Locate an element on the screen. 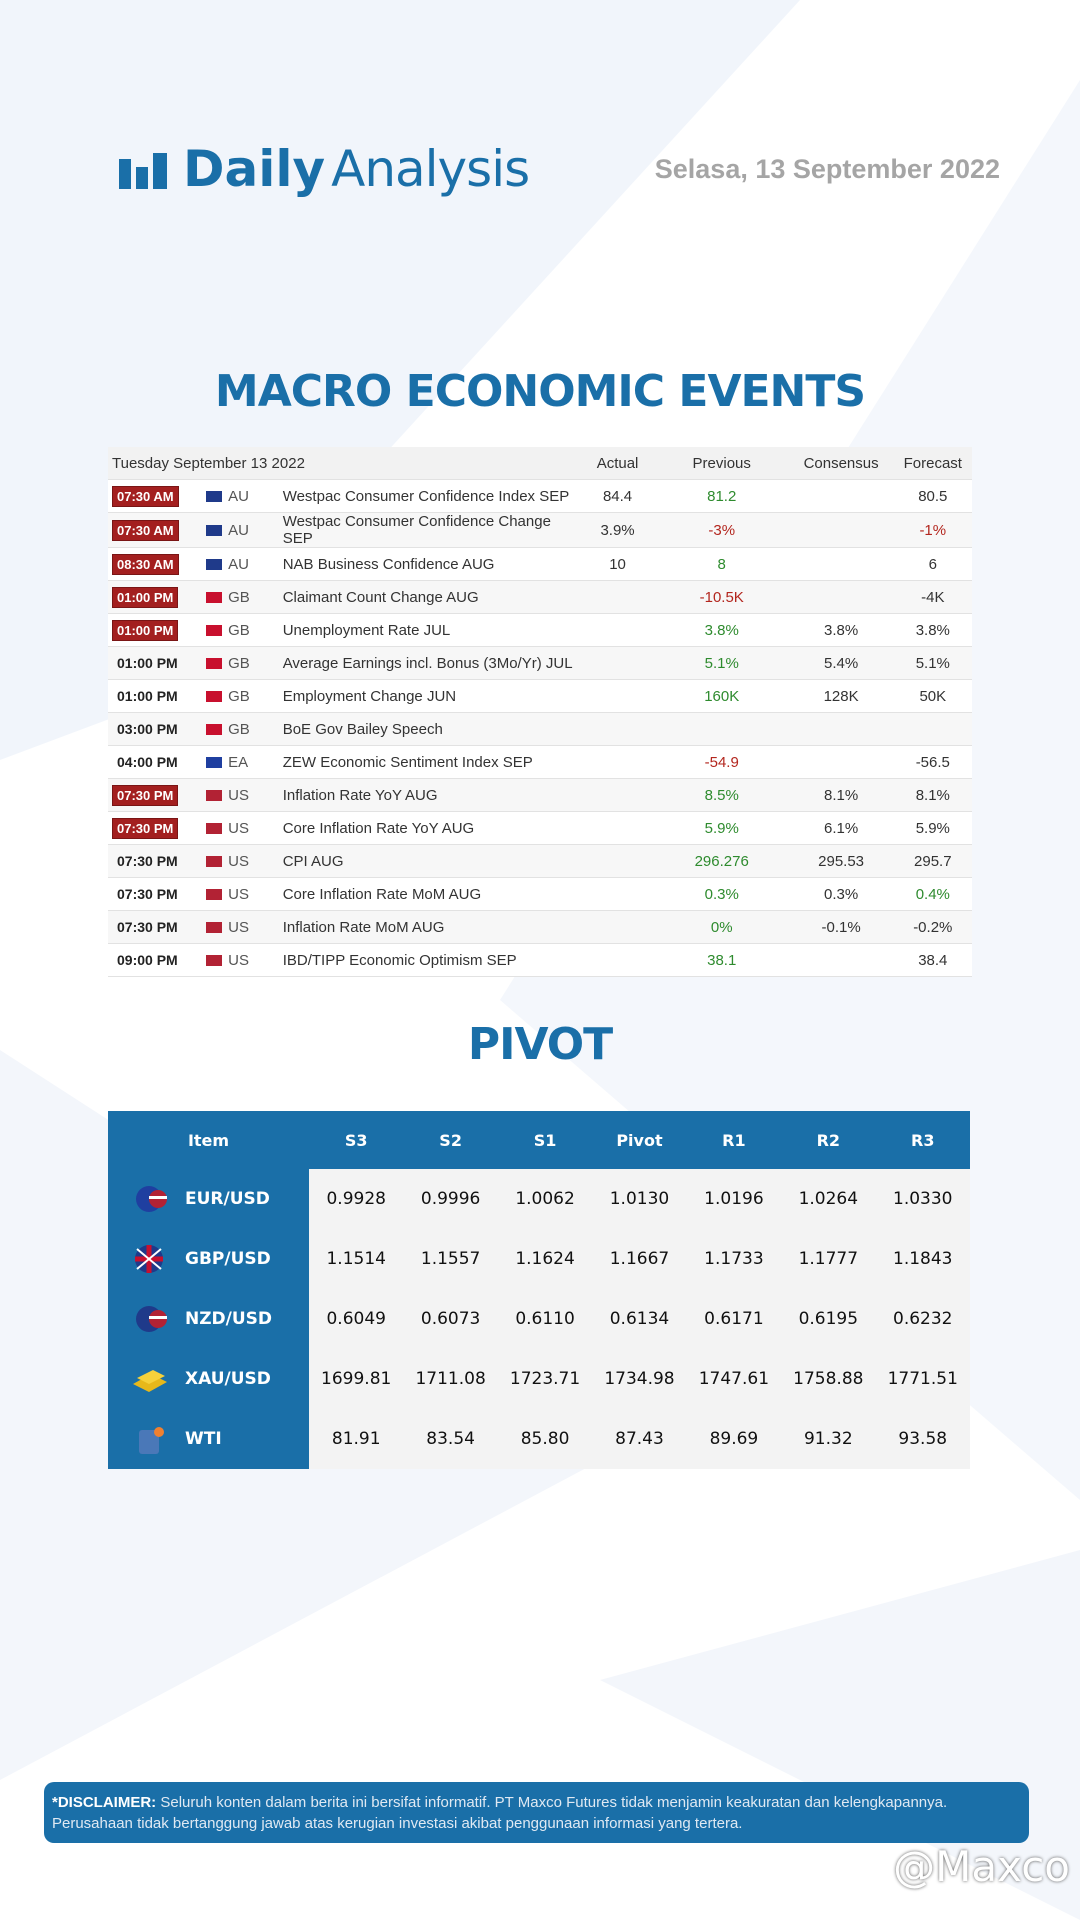 This screenshot has height=1920, width=1080. event-row: 03:00 PM GB BoE Gov Bailey Speech is located at coordinates (540, 729).